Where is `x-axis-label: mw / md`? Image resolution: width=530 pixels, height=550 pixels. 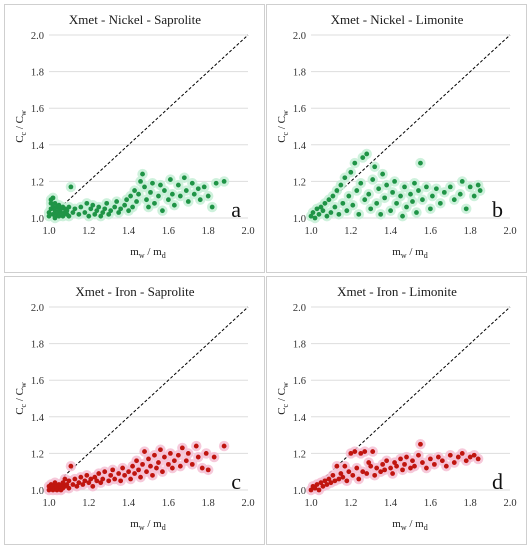
x-axis-label: mw / md is located at coordinates (409, 525).